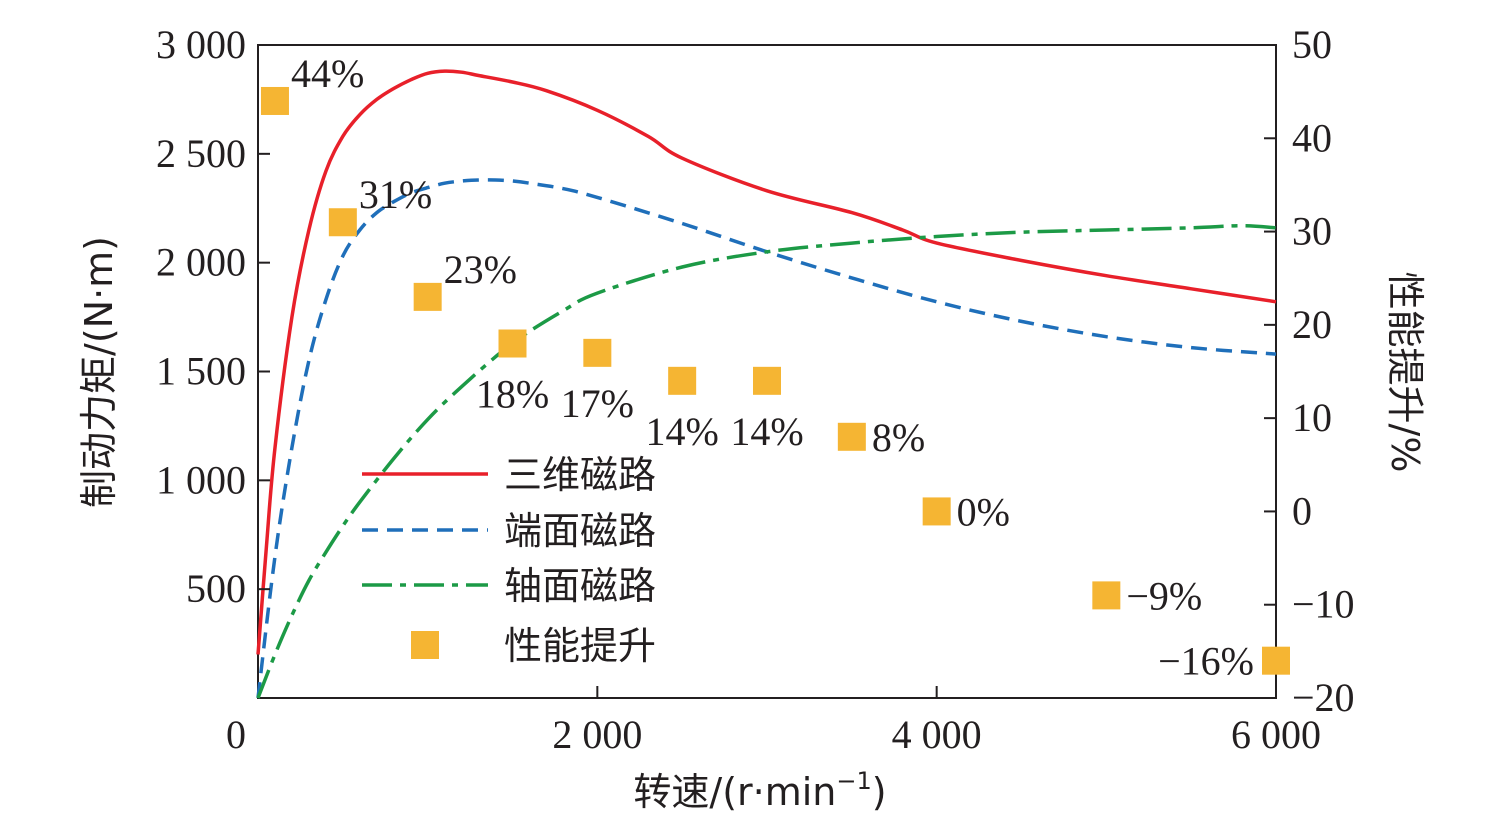 The image size is (1500, 824). I want to click on y2-tick-label: 0, so click(1302, 510).